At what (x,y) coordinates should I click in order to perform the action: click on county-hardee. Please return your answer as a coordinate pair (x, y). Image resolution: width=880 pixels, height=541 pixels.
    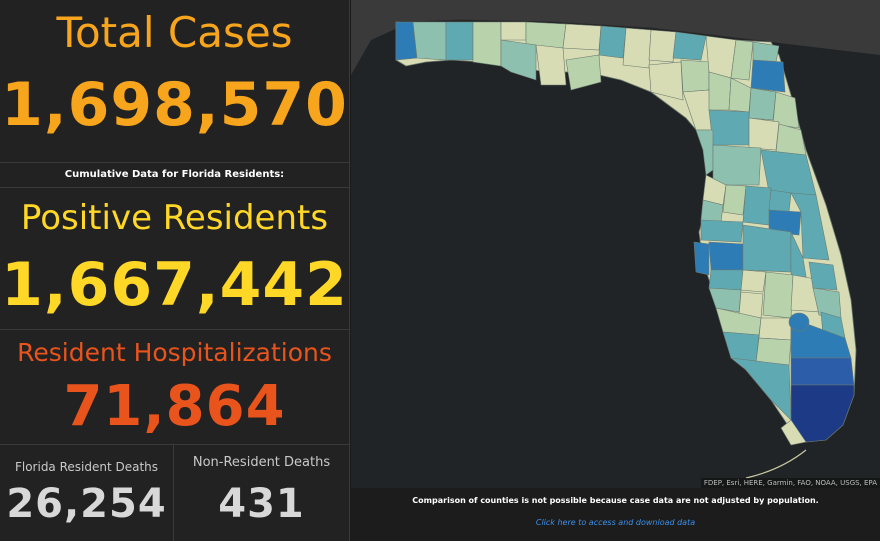
    Looking at the image, I should click on (753, 281).